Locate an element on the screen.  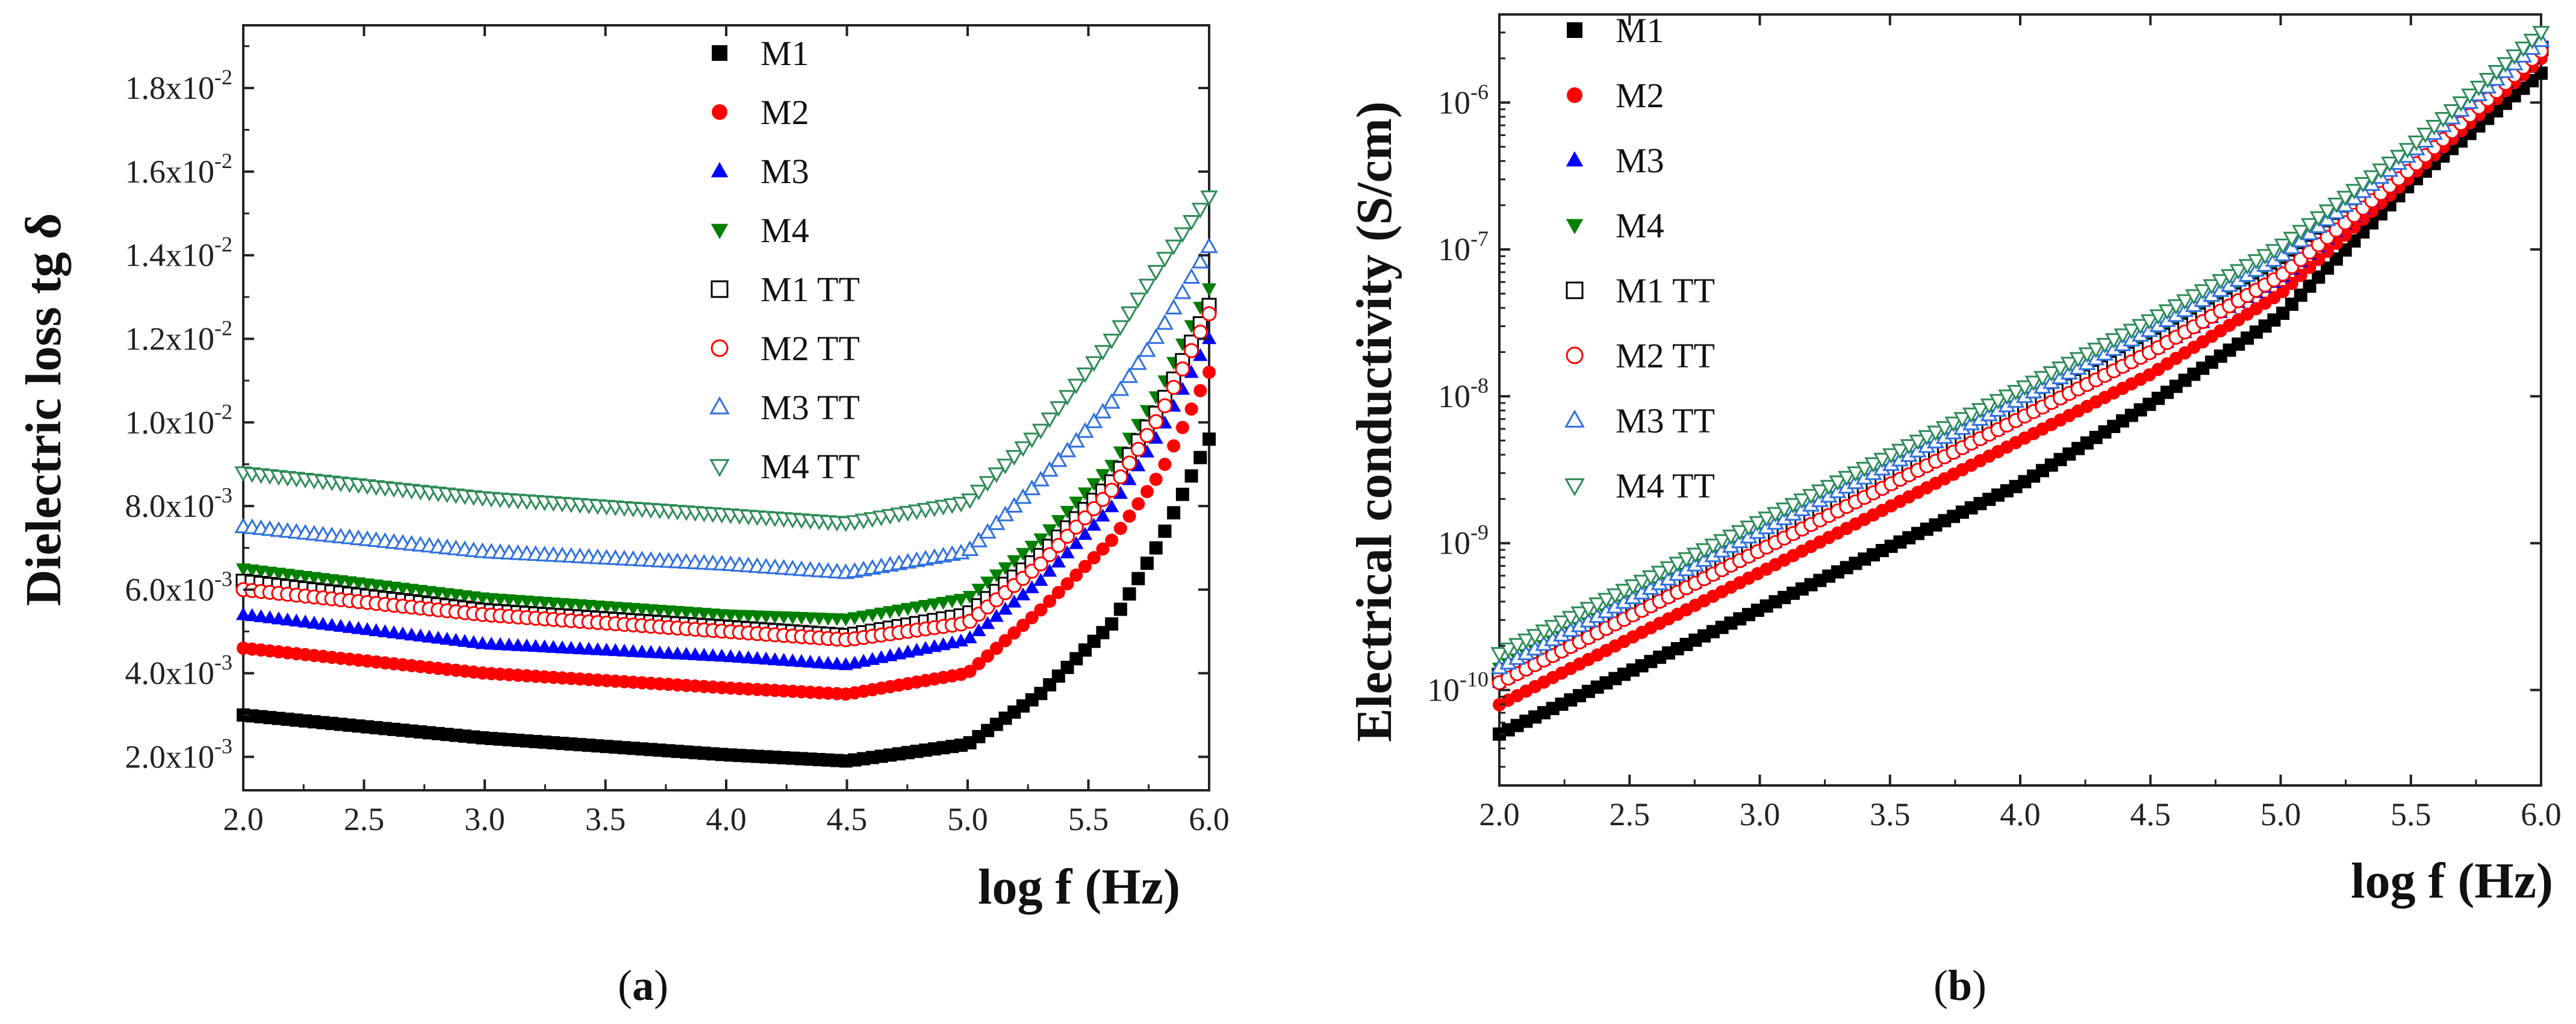
x-tick-label: 4.5 is located at coordinates (2150, 814).